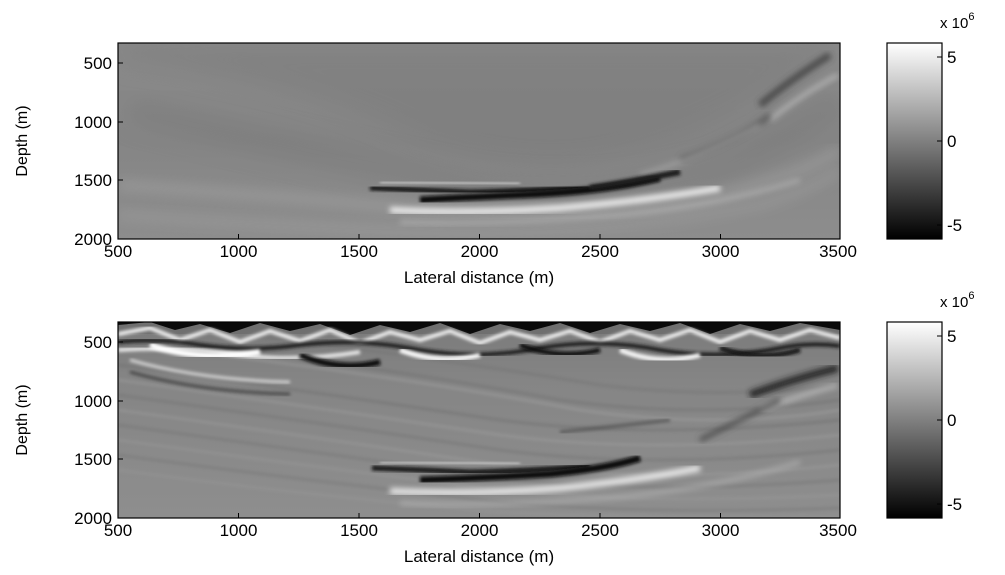 The width and height of the screenshot is (1005, 575). What do you see at coordinates (951, 57) in the screenshot?
I see `top-colorbar-tick: 5` at bounding box center [951, 57].